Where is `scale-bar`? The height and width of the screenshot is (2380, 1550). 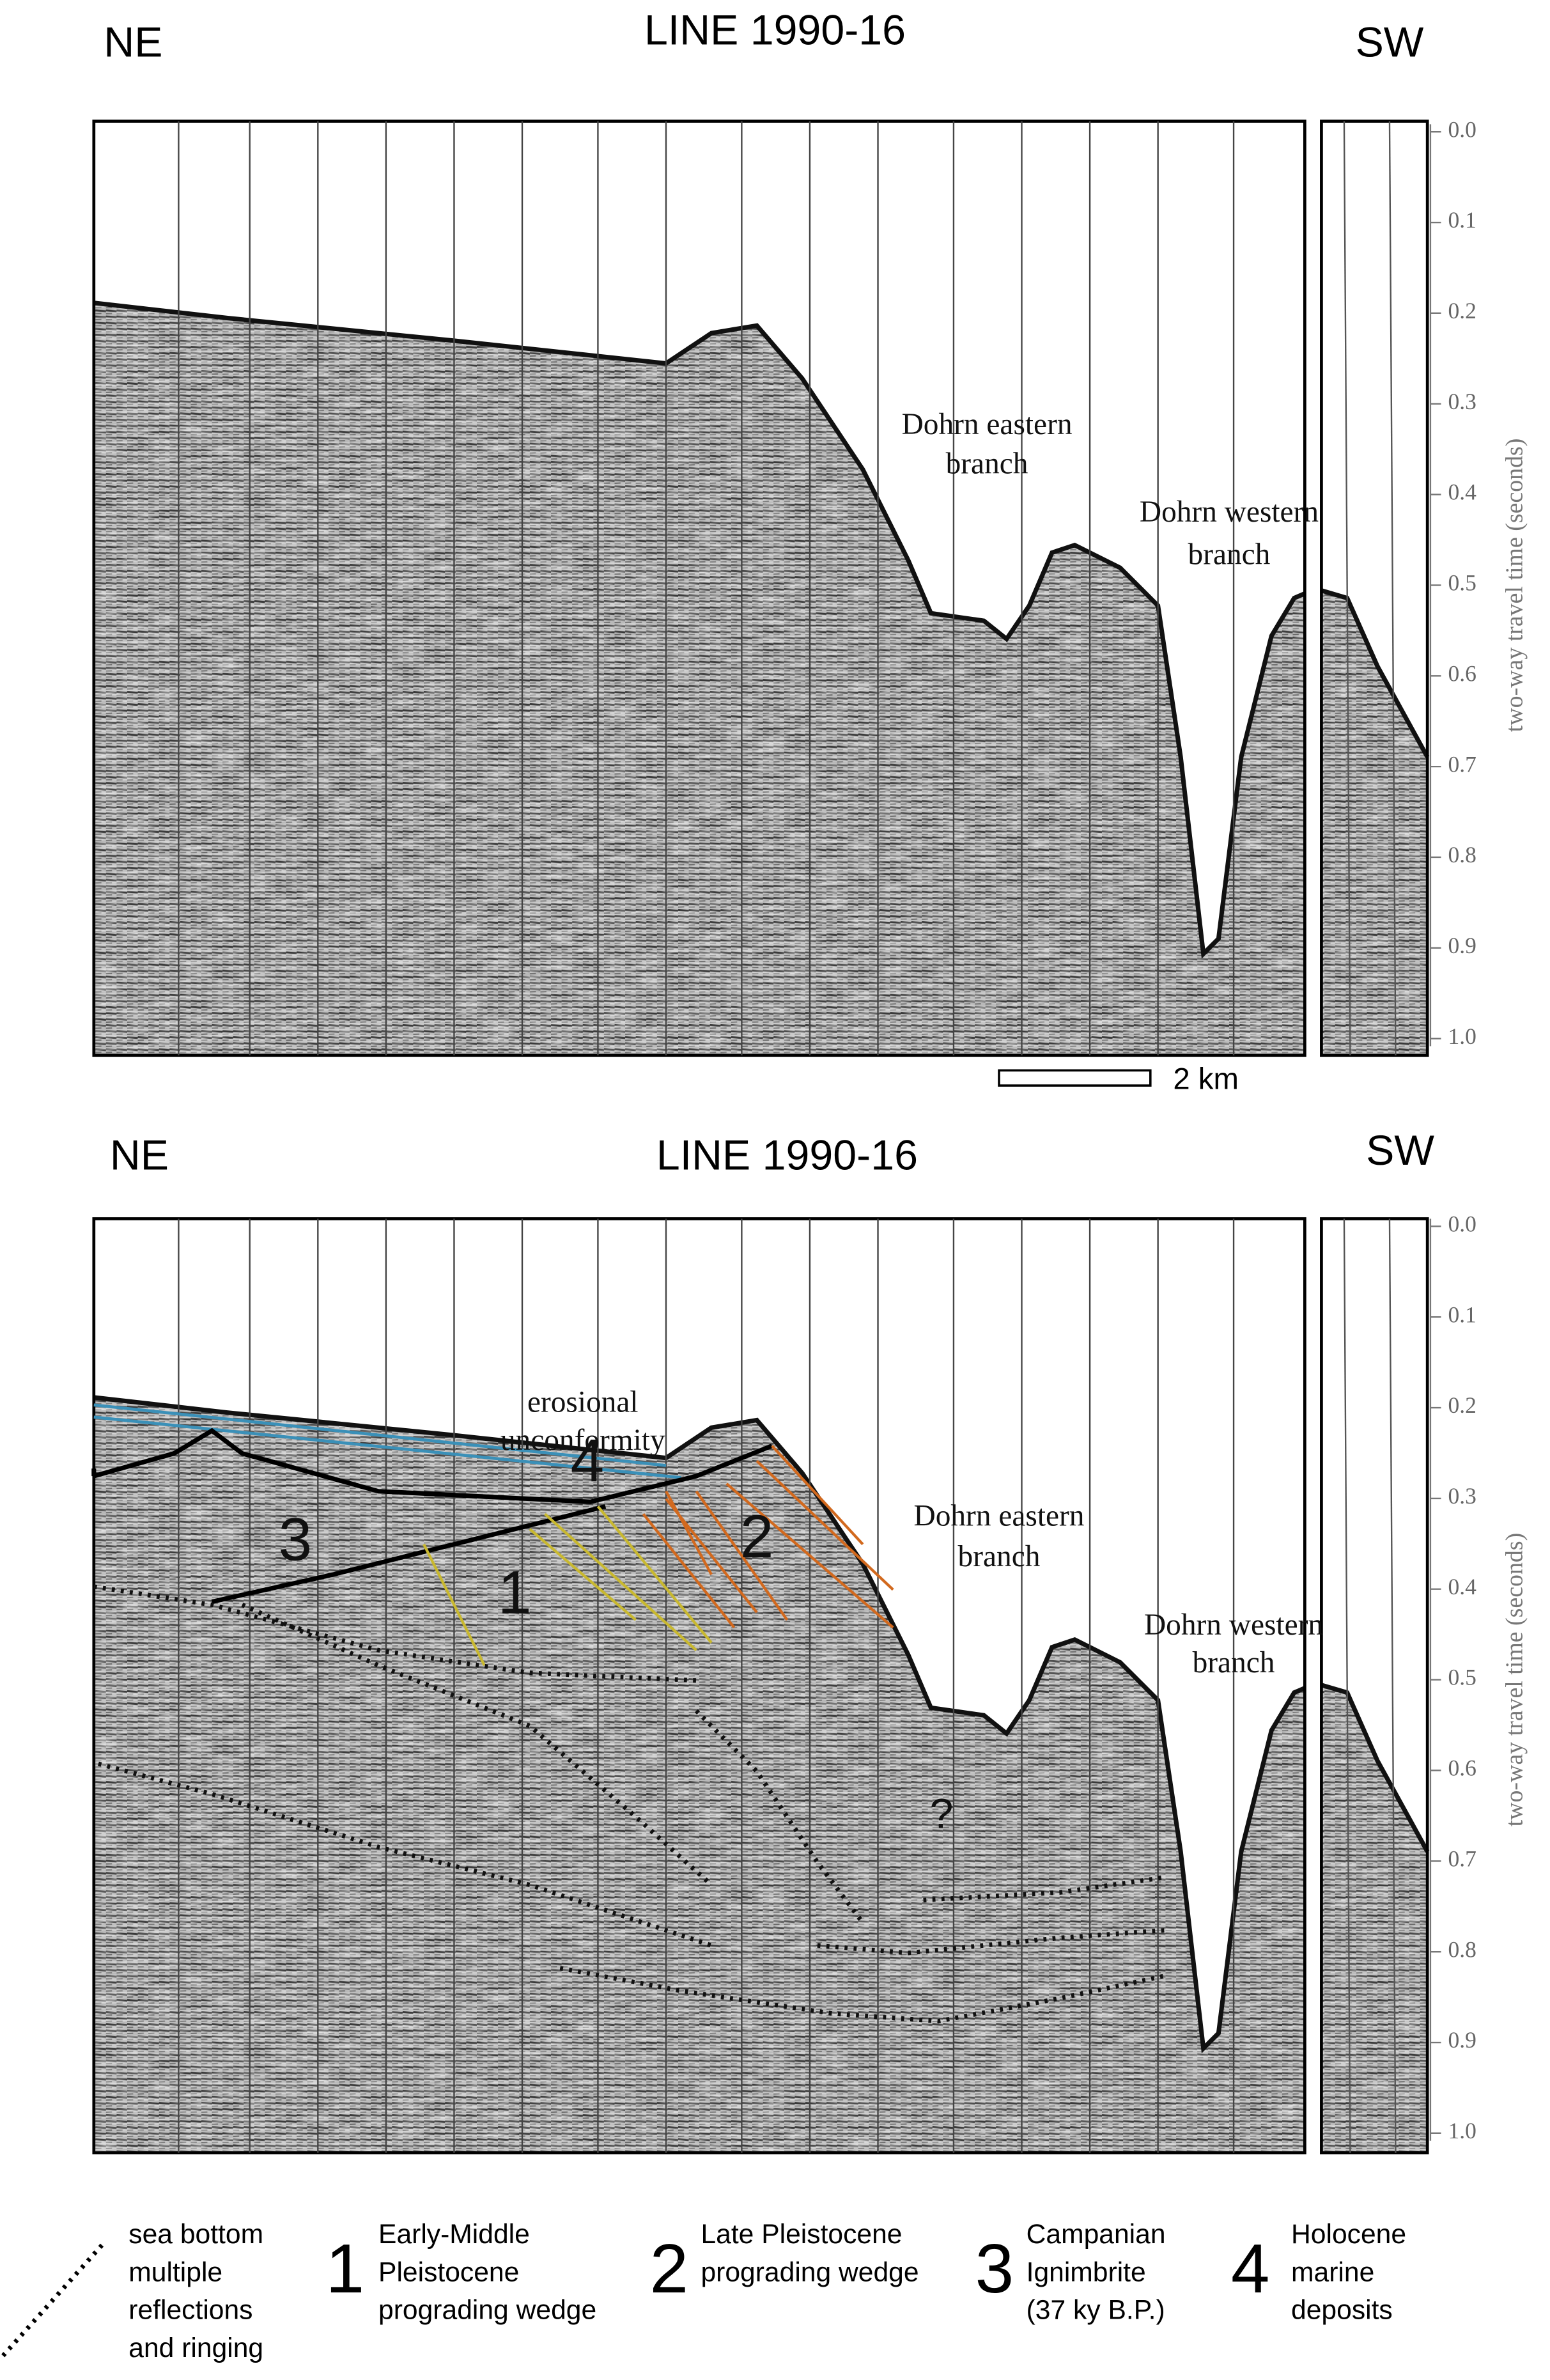
scale-bar is located at coordinates (1075, 1078).